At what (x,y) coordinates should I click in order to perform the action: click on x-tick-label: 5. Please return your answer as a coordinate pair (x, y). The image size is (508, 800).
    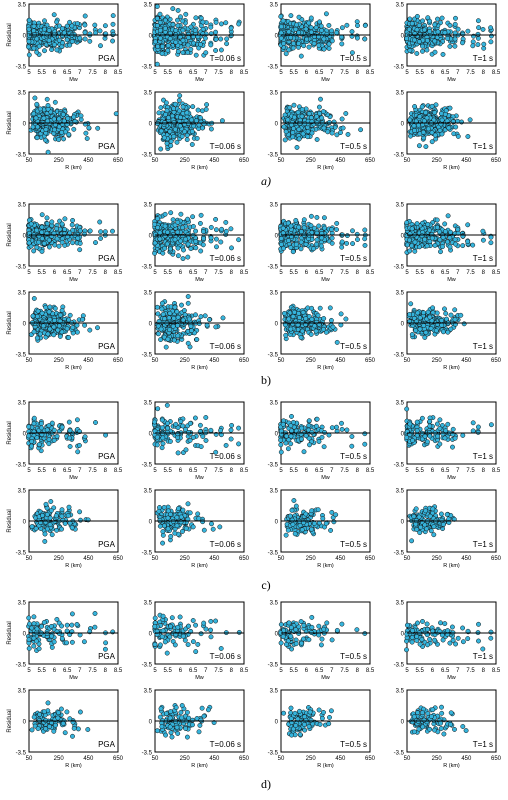
    Looking at the image, I should click on (29, 273).